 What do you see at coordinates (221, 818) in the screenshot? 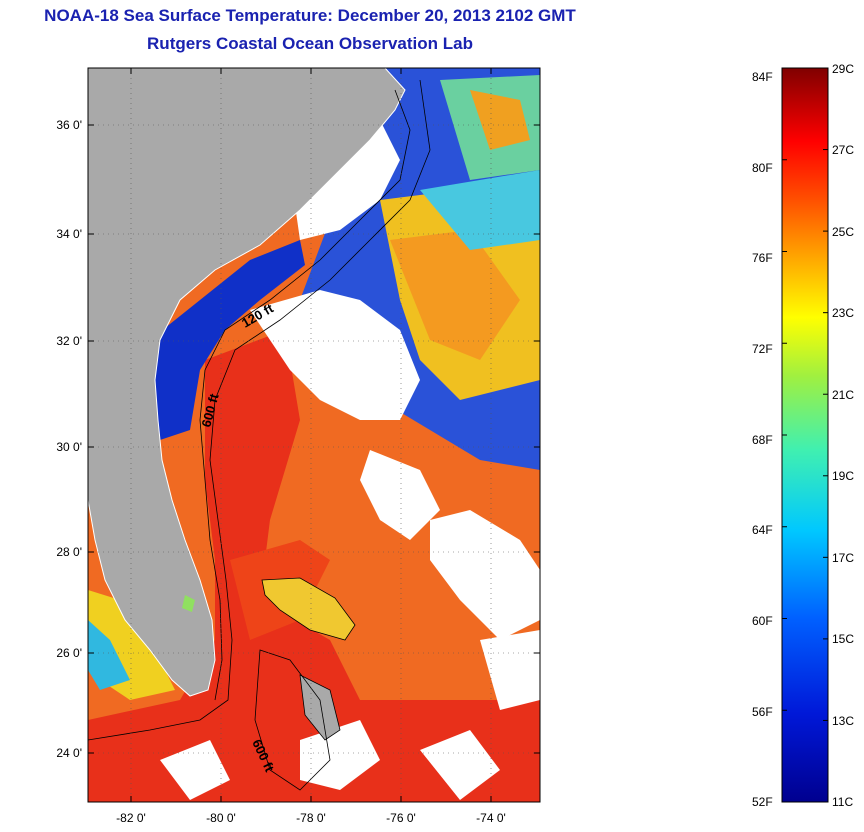
I see `lon-label-80: -80 0'` at bounding box center [221, 818].